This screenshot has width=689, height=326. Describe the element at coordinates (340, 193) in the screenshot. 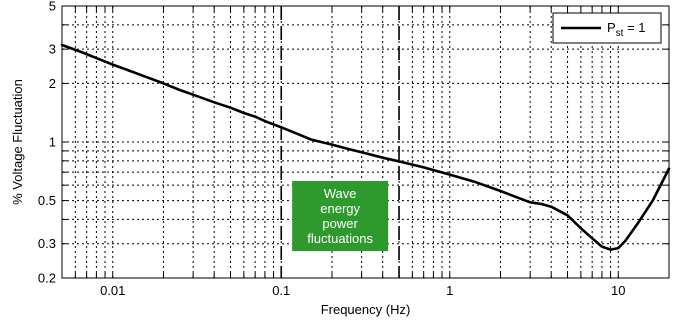

I see `annotation-line: Wave` at that location.